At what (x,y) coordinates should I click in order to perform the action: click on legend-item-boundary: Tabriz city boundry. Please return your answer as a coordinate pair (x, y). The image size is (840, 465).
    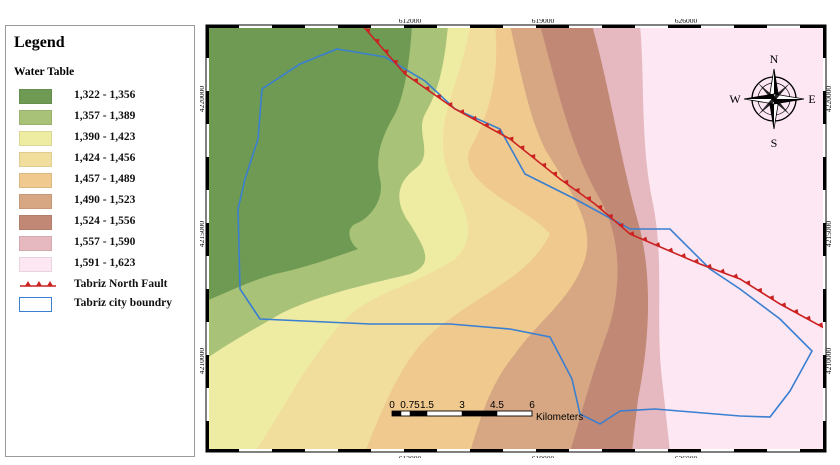
    Looking at the image, I should click on (104, 305).